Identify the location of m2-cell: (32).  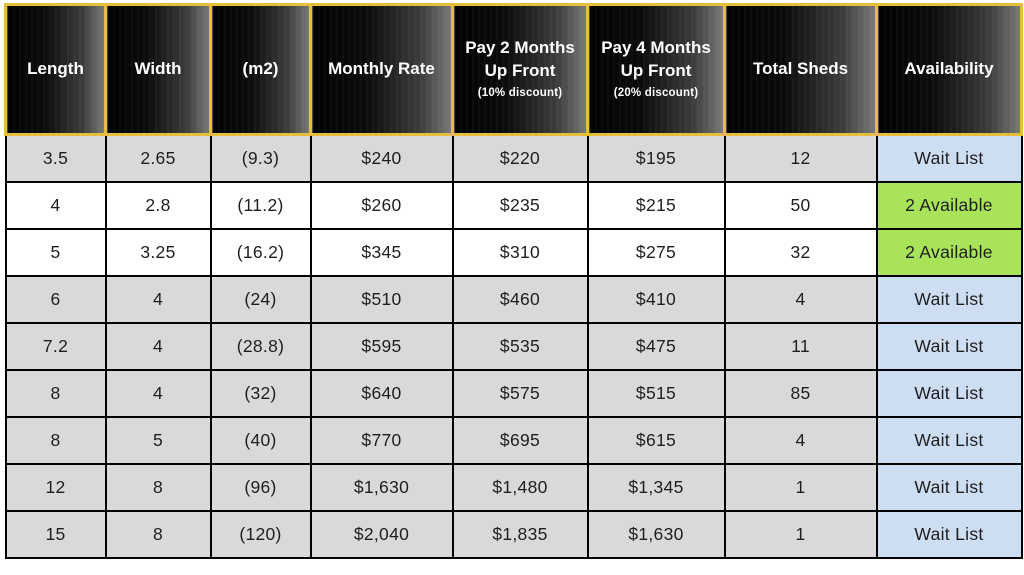
(260, 393).